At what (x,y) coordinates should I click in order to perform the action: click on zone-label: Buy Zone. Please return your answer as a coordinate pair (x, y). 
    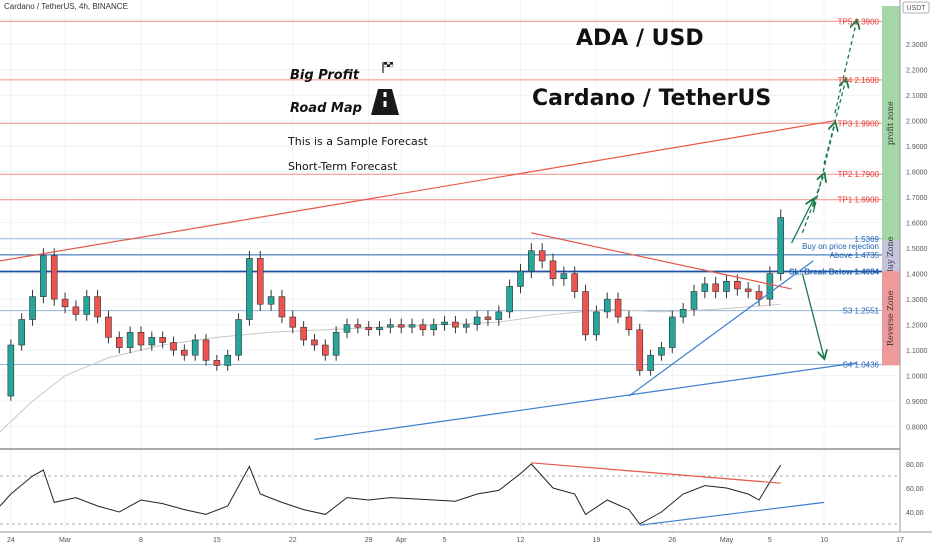
    Looking at the image, I should click on (890, 255).